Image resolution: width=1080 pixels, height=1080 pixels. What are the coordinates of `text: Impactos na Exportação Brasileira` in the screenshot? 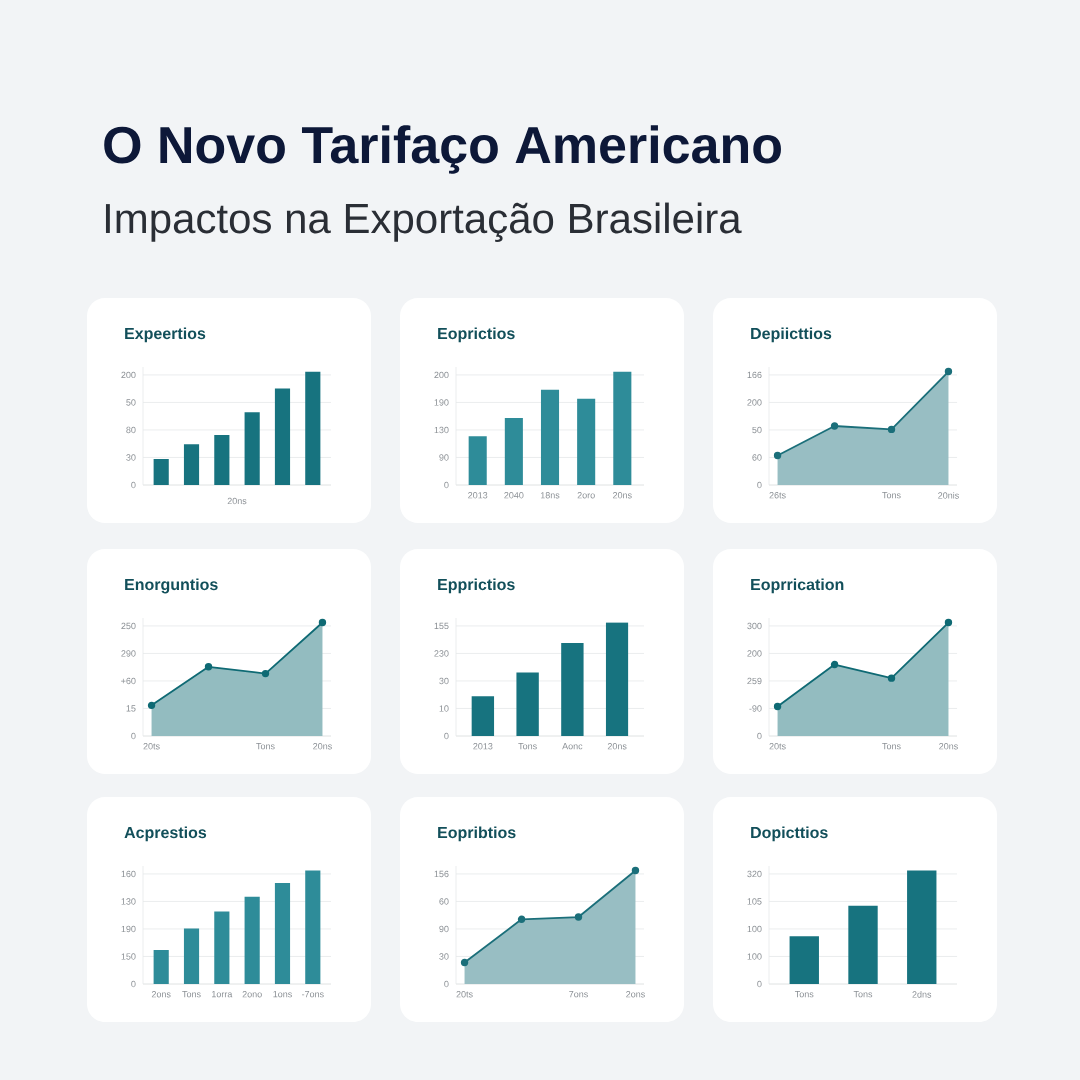 It's located at (423, 222).